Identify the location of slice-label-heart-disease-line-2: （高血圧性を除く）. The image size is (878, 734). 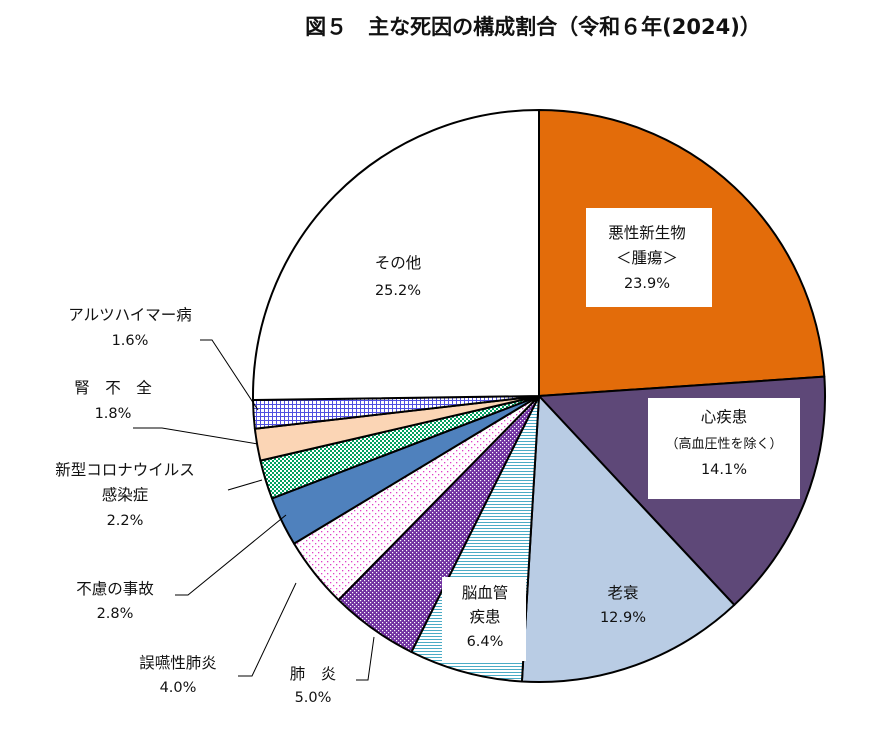
(723, 444).